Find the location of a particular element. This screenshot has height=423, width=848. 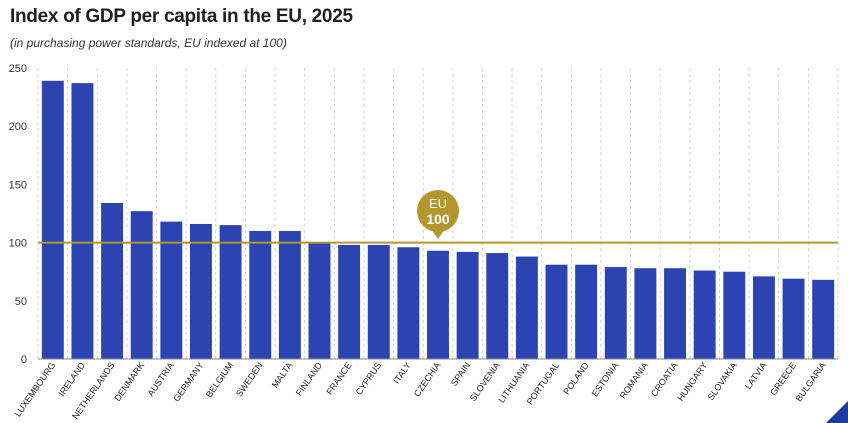

category-label: SLOVAKIA is located at coordinates (722, 381).